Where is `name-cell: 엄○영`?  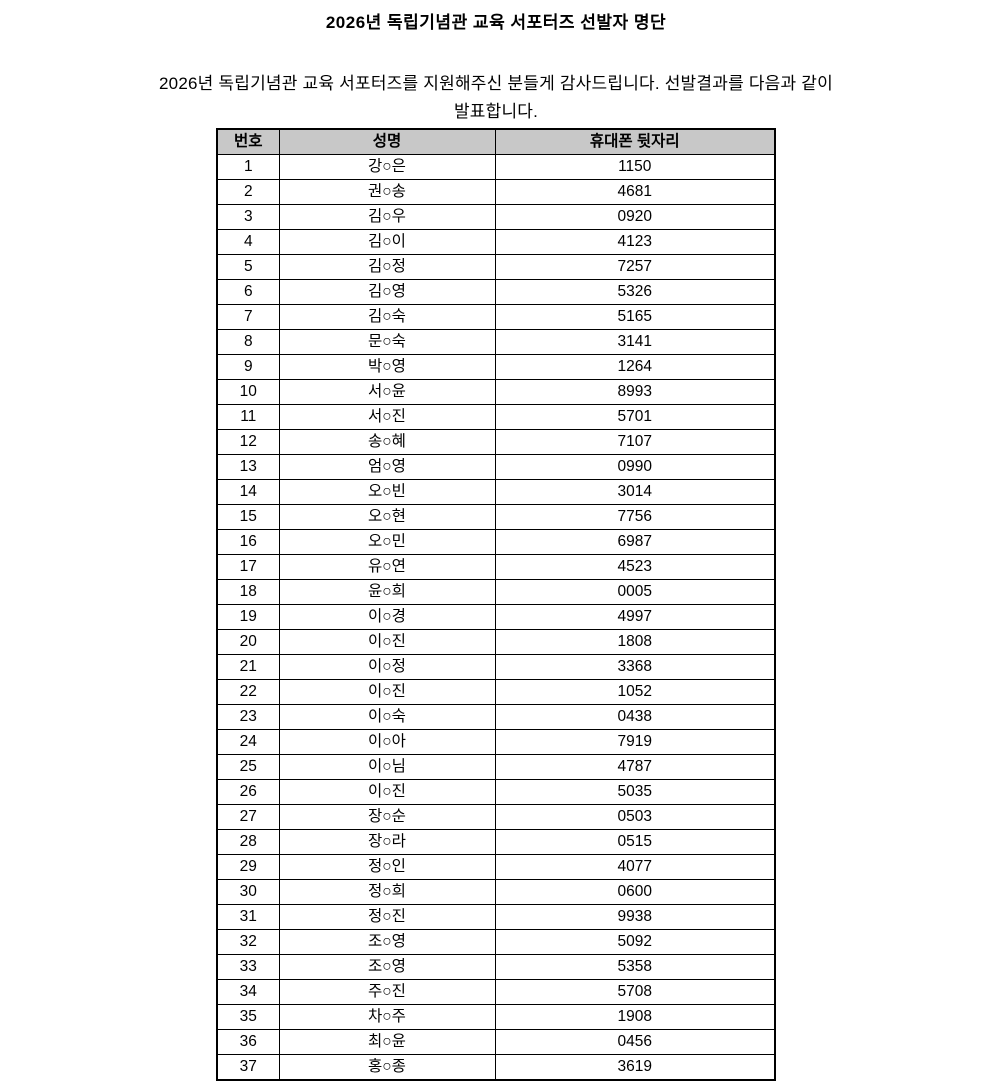
name-cell: 엄○영 is located at coordinates (387, 467).